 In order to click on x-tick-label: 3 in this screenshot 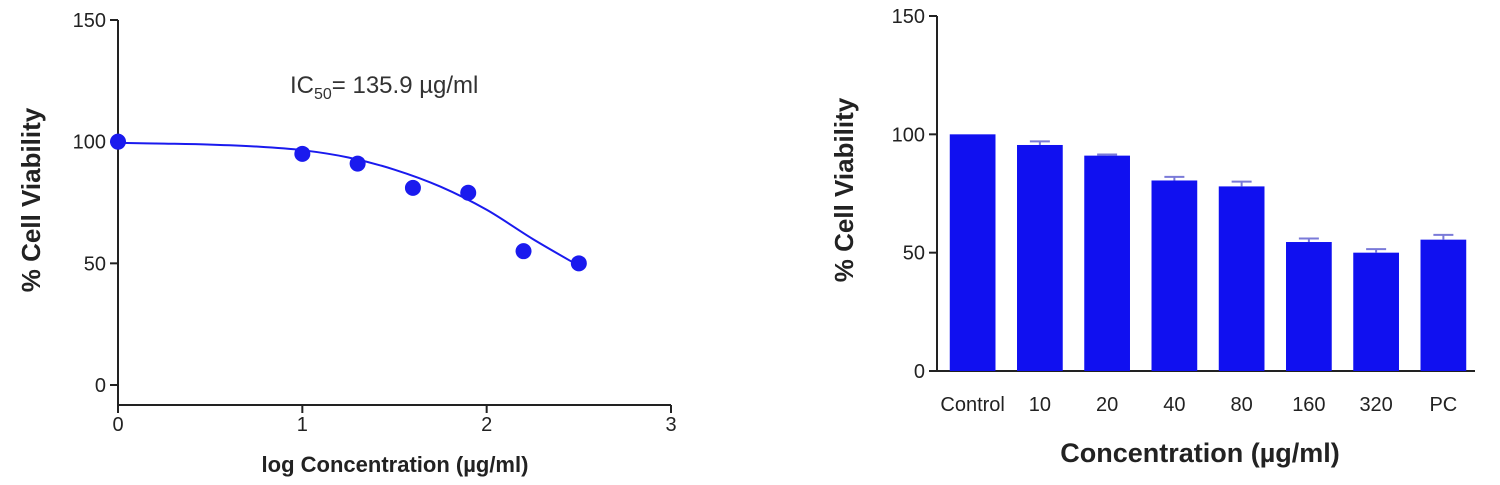, I will do `click(670, 425)`.